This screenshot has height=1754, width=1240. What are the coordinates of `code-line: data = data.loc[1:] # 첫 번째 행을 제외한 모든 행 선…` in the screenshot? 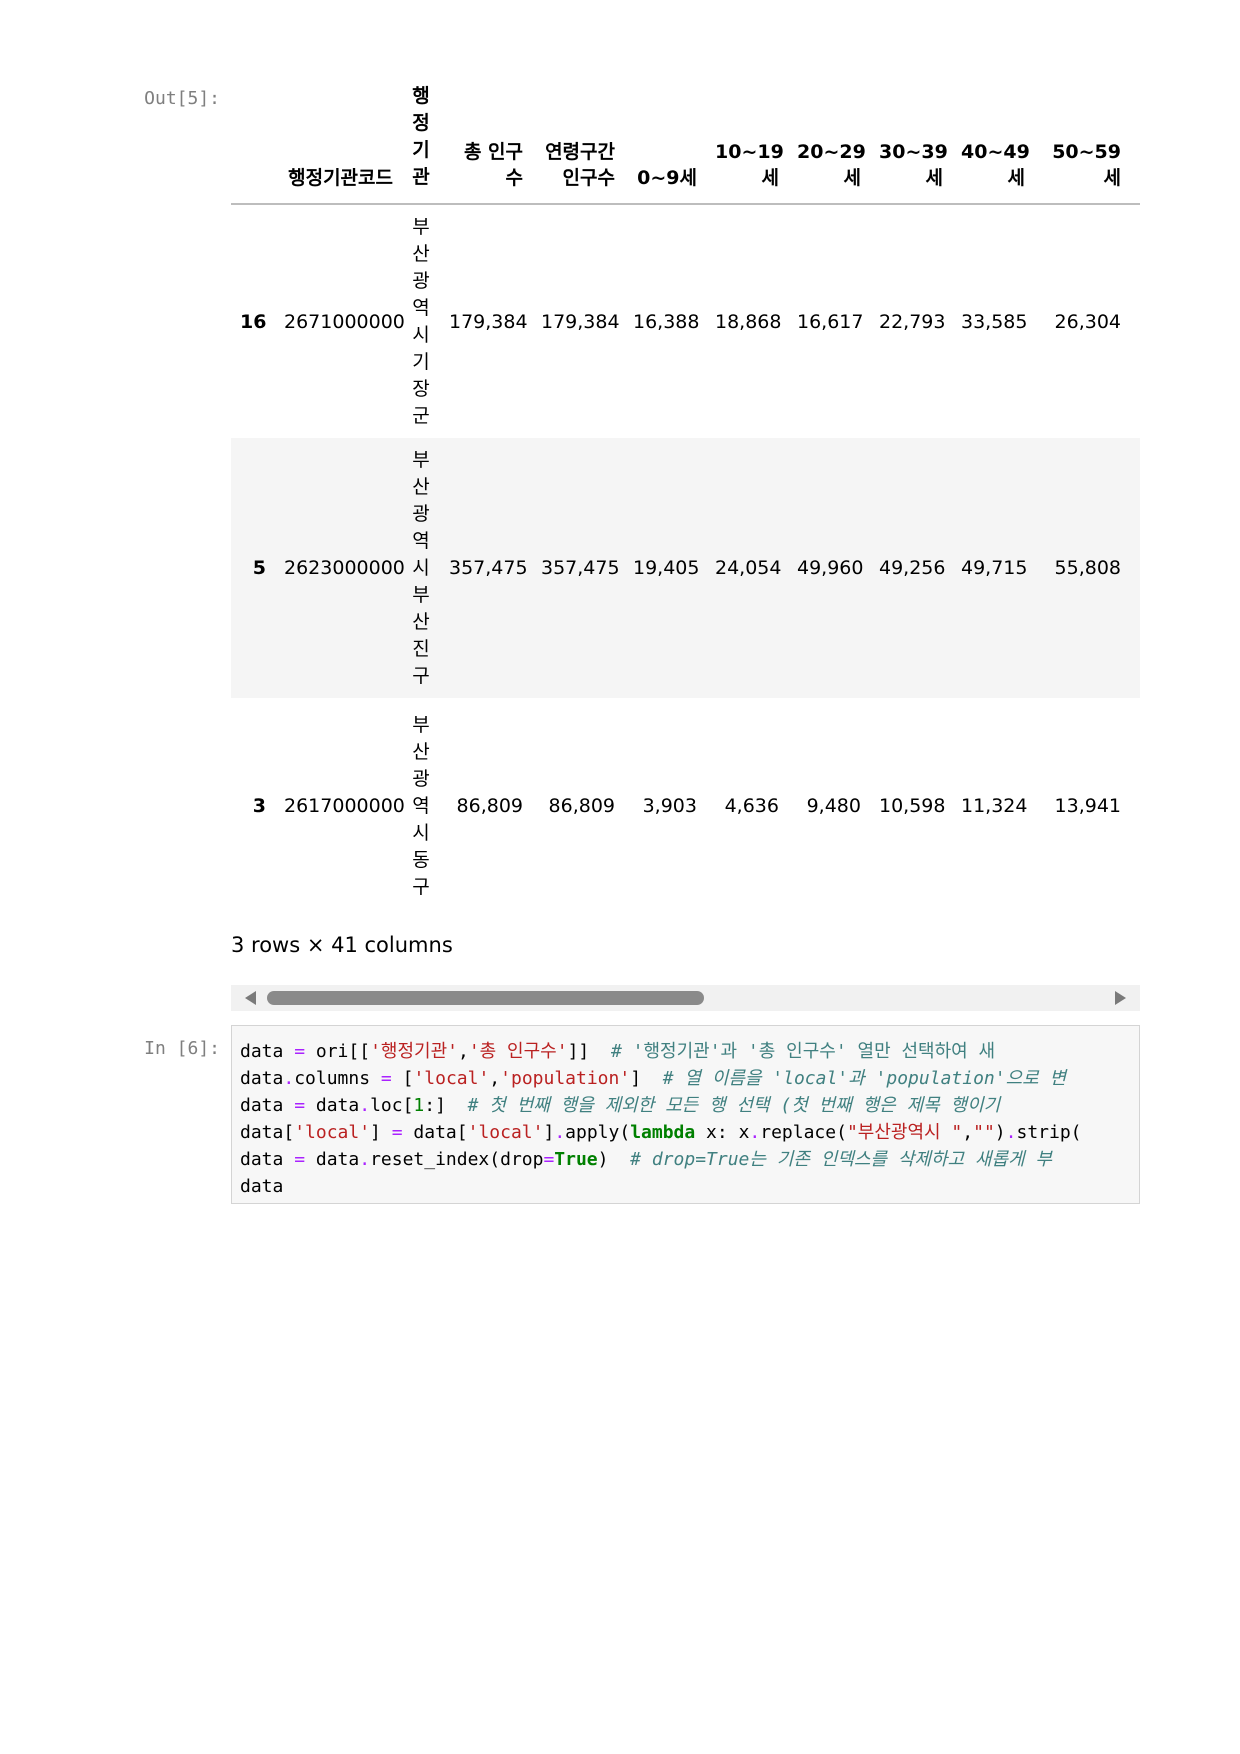 It's located at (620, 1105).